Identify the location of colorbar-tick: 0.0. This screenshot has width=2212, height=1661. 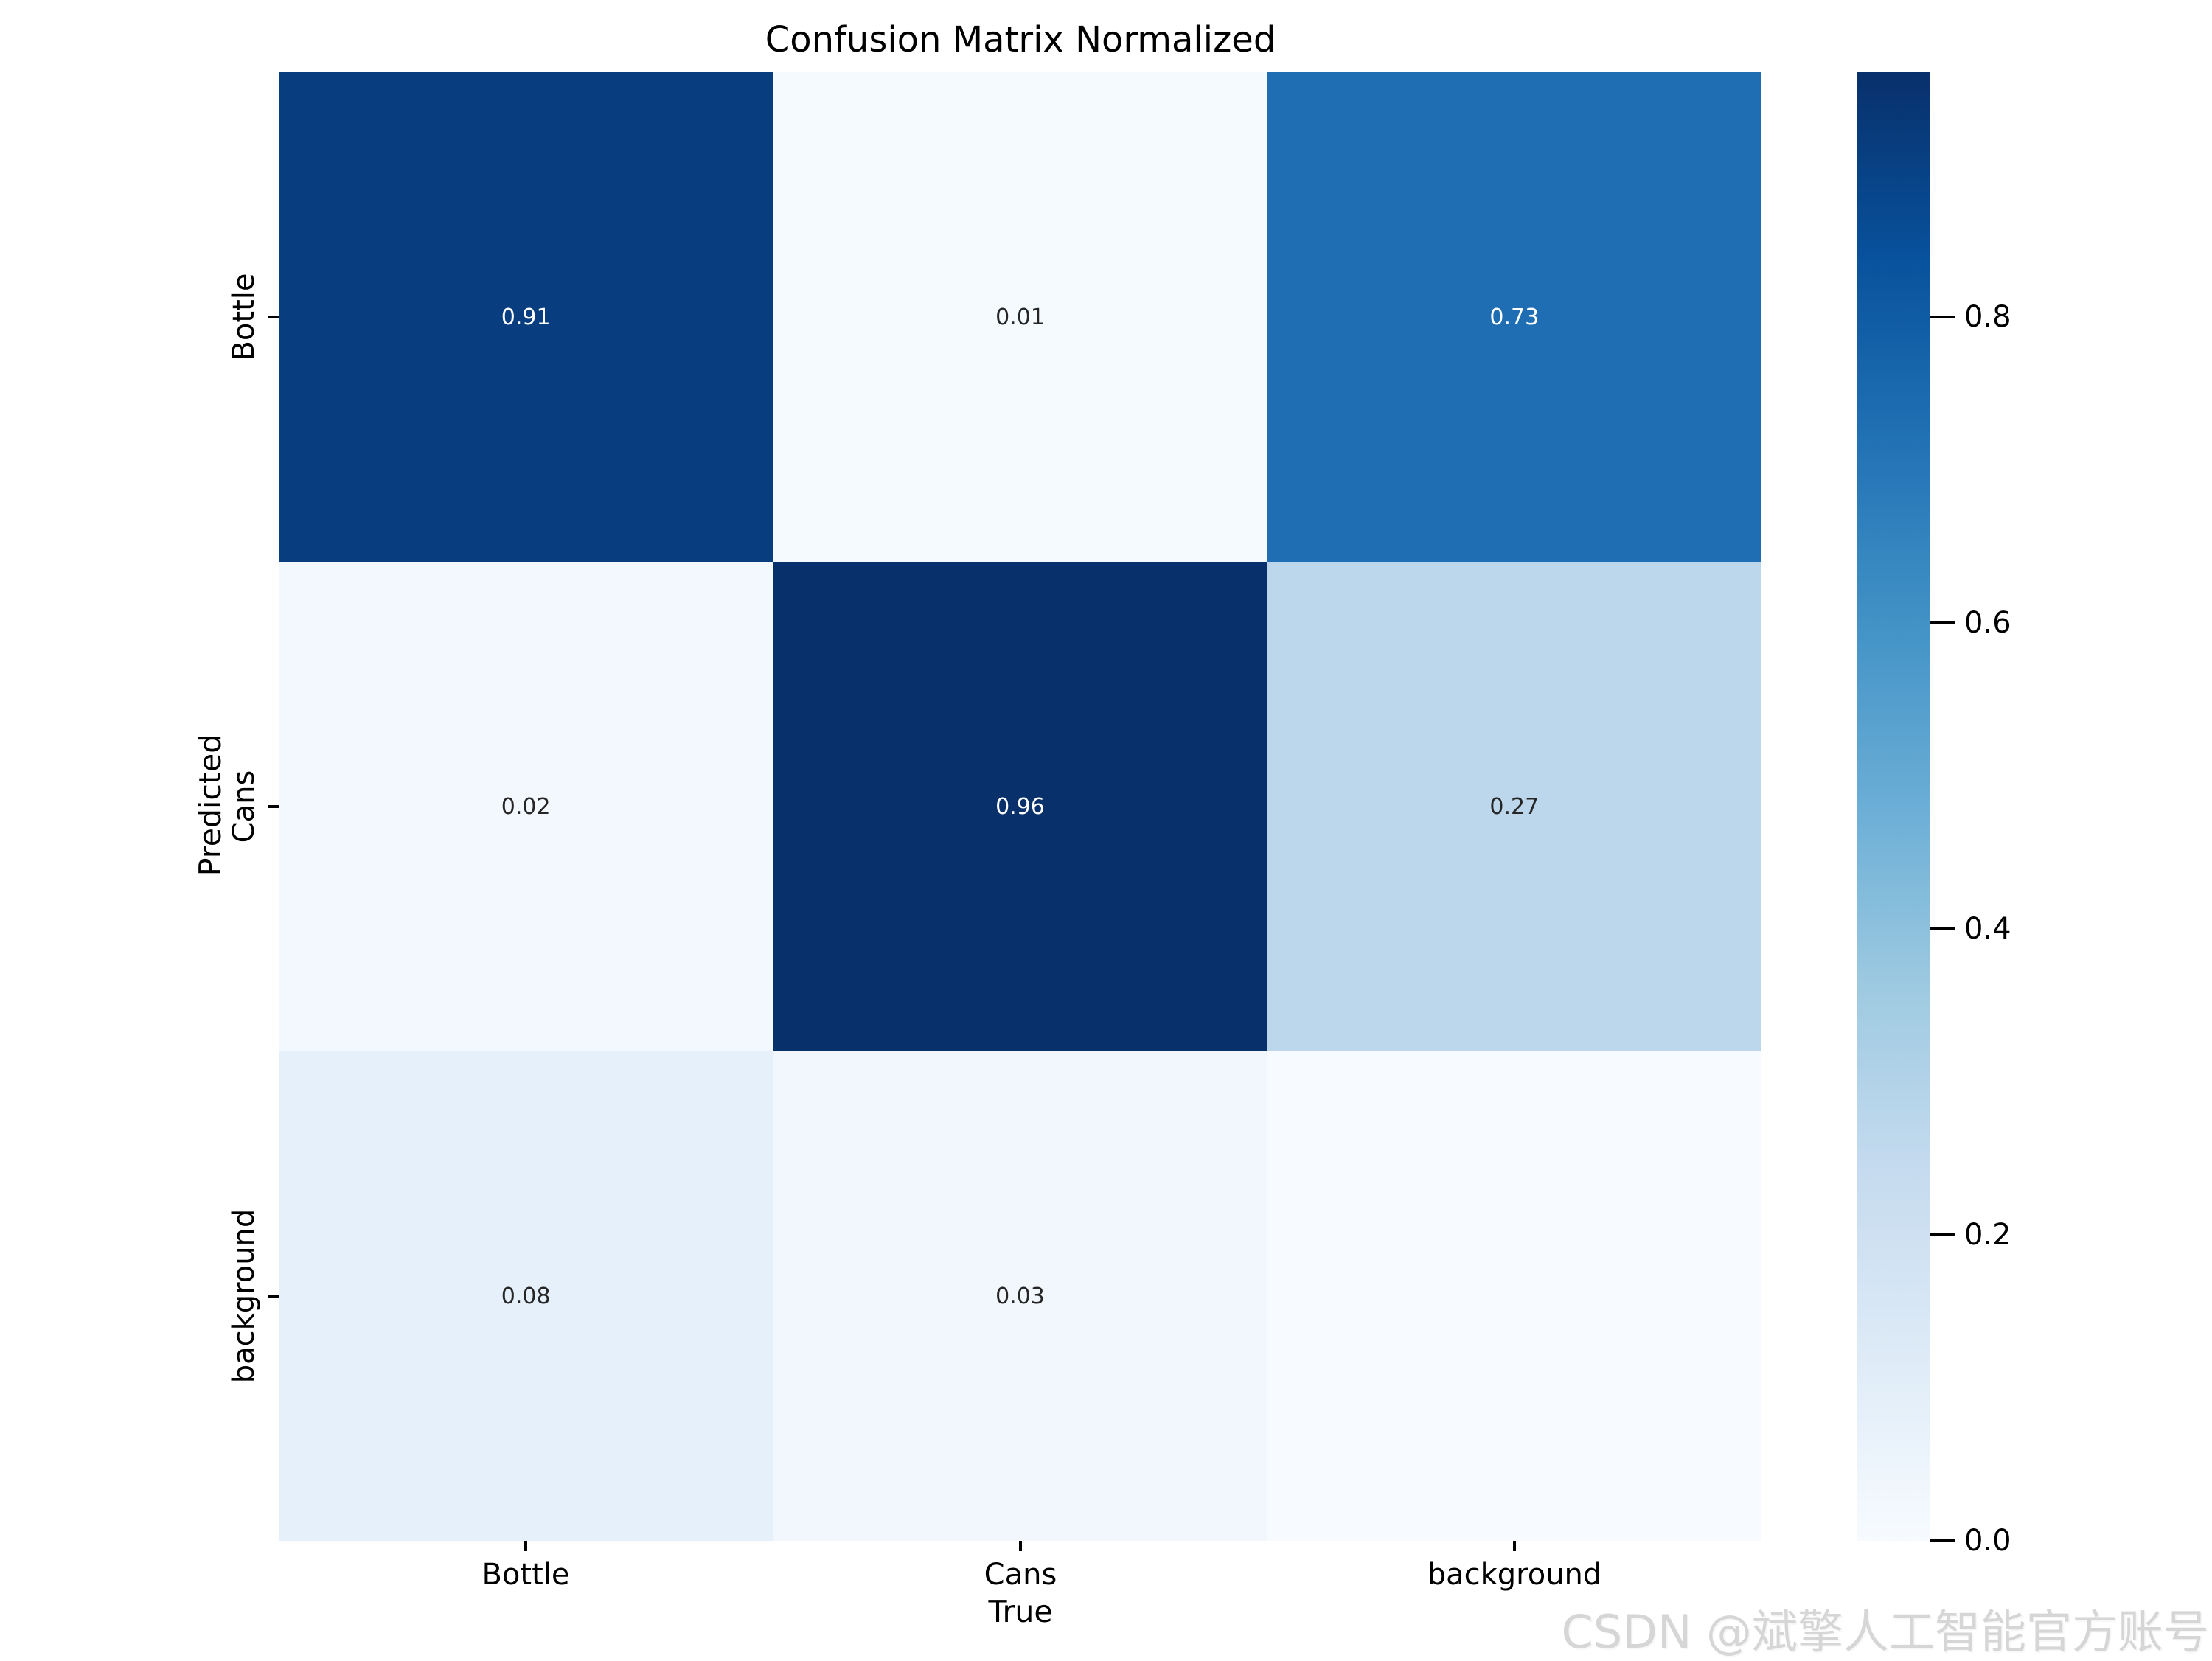
(1970, 1541).